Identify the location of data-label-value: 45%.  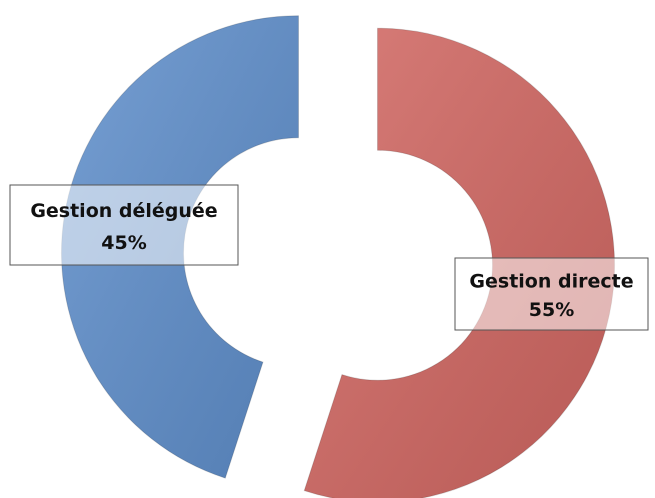
(123, 243).